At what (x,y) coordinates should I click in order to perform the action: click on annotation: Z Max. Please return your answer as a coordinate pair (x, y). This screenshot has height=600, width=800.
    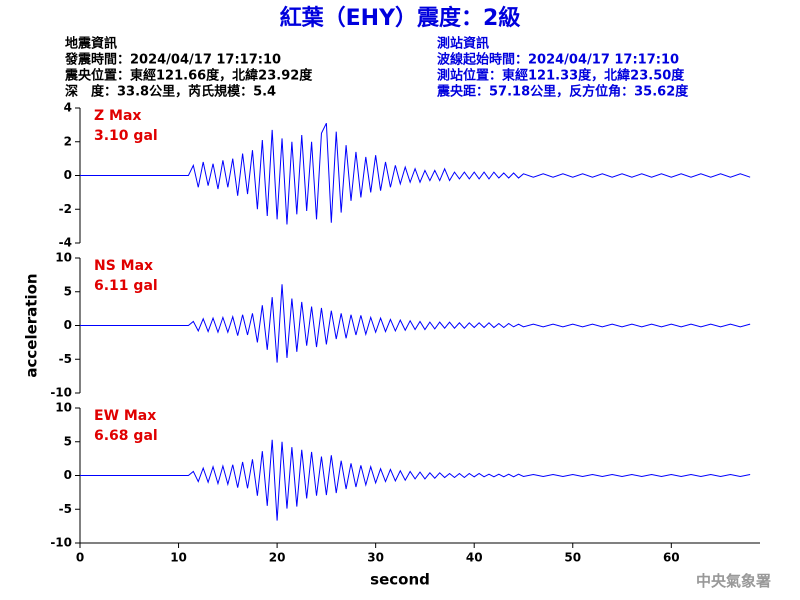
    Looking at the image, I should click on (117, 116).